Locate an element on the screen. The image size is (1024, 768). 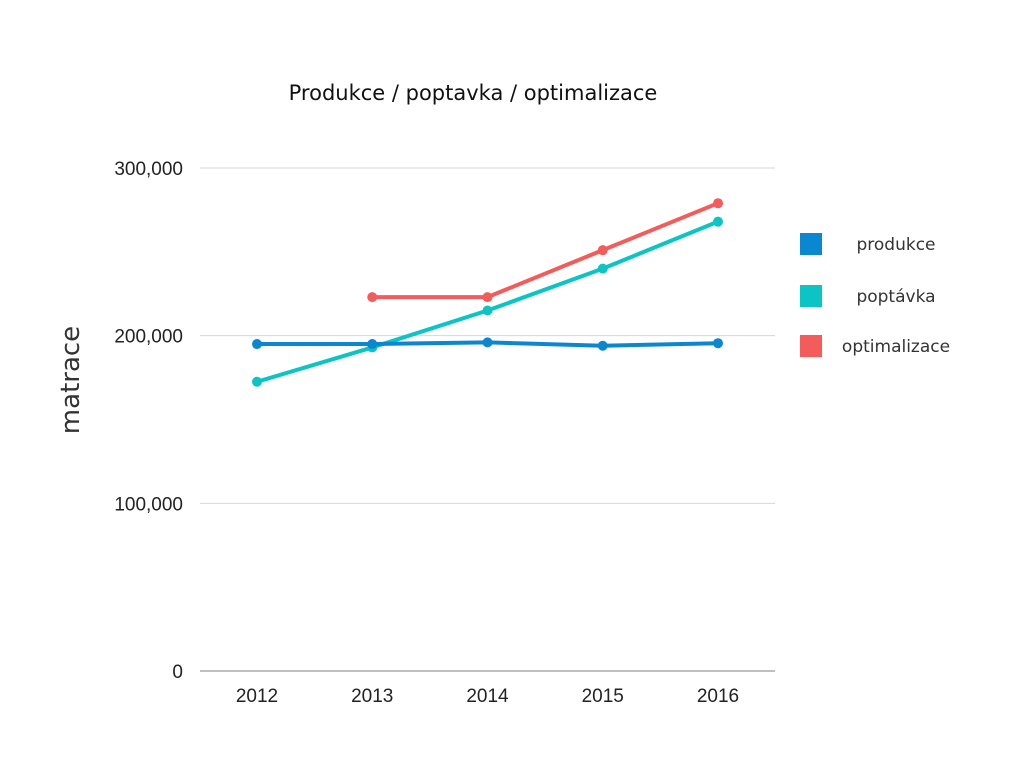
y-tick-label: 0 is located at coordinates (177, 672).